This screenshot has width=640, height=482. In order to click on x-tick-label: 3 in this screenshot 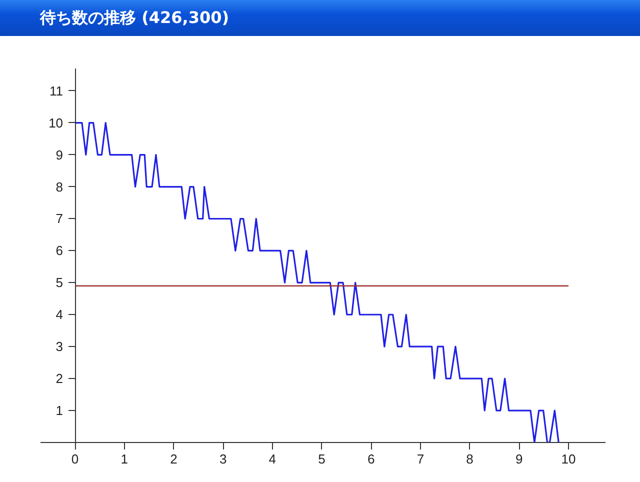, I will do `click(223, 459)`.